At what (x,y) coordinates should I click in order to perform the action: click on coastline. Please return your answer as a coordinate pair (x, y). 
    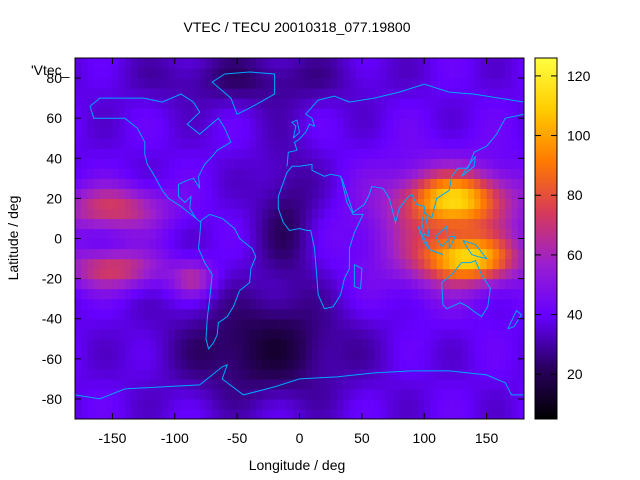
    Looking at the image, I should click on (437, 252).